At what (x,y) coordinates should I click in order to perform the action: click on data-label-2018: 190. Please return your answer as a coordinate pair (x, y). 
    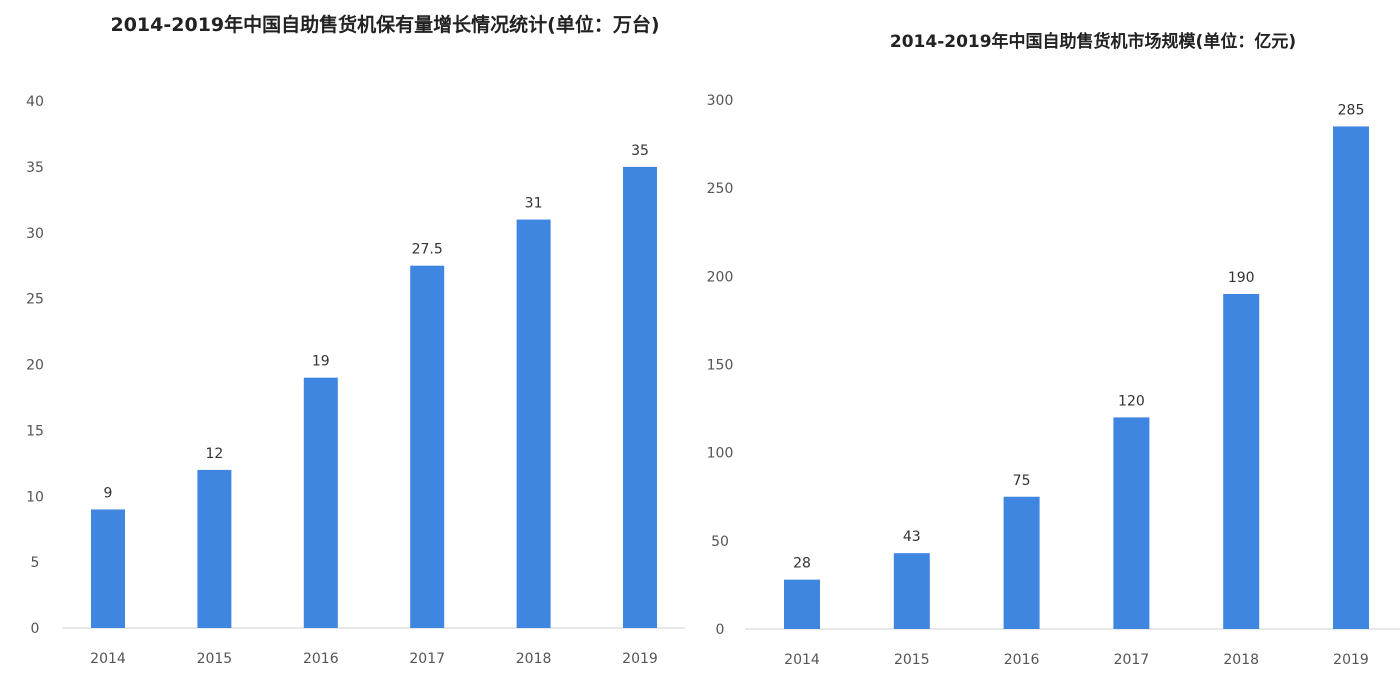
    Looking at the image, I should click on (1241, 278).